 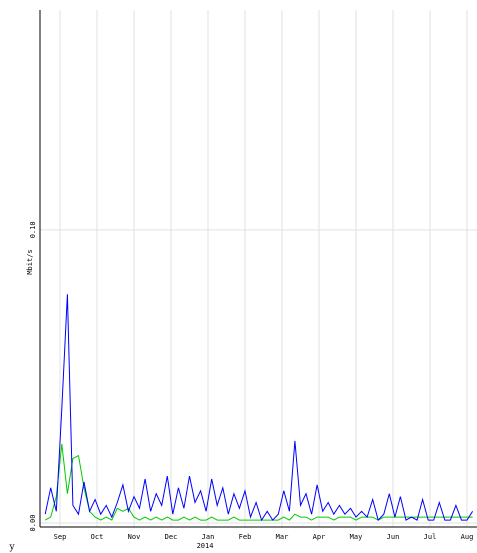 I want to click on y-tick-label: 0.00, so click(x=33, y=523).